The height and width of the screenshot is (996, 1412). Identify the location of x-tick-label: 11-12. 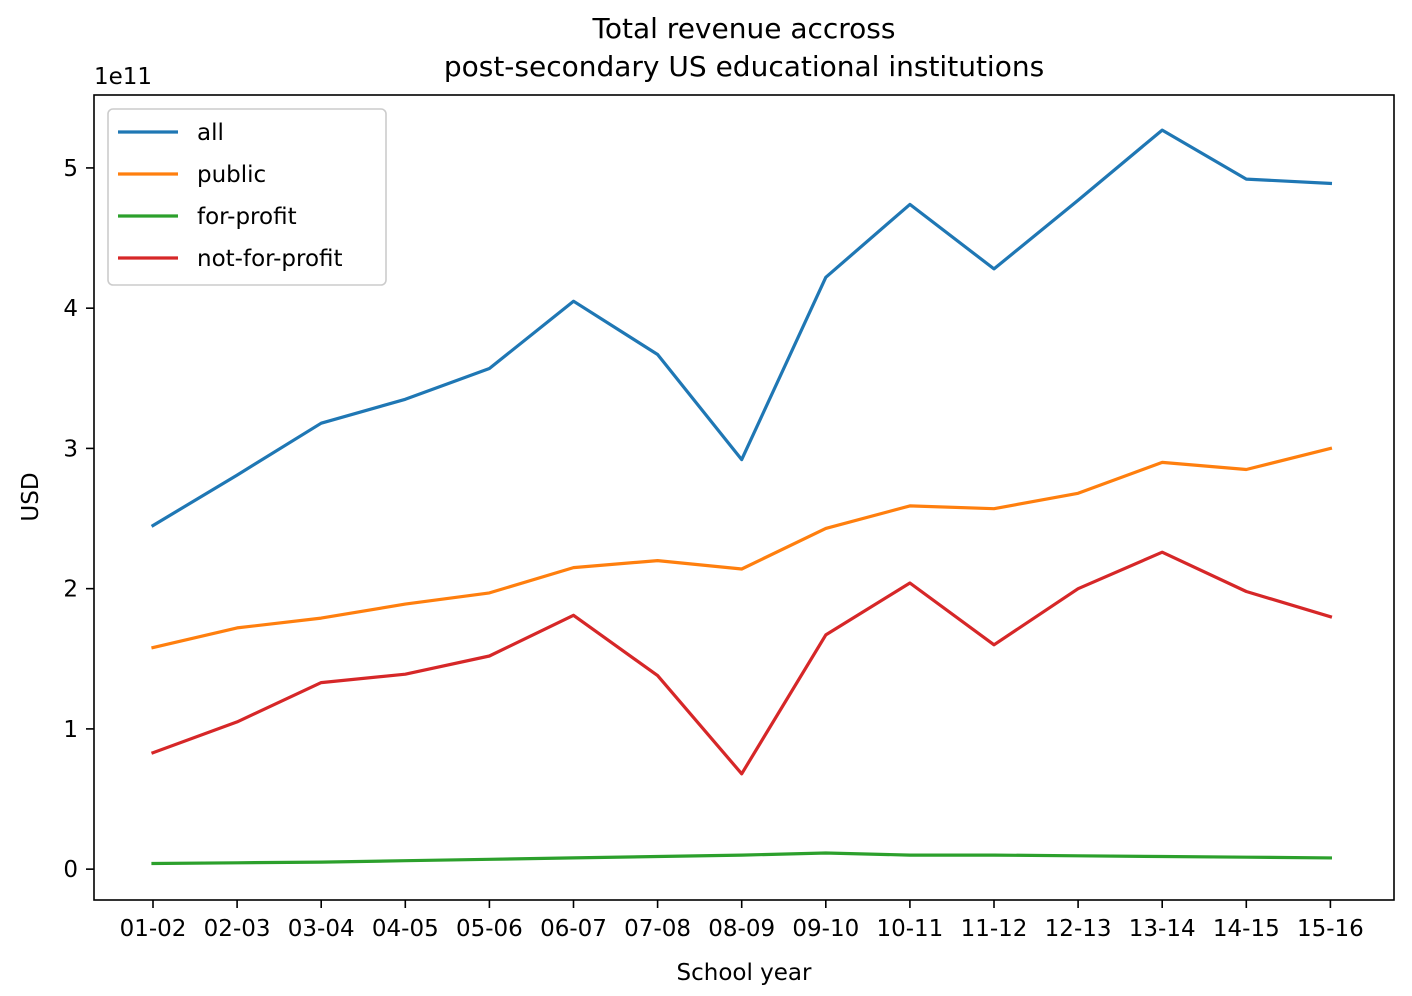
(994, 929).